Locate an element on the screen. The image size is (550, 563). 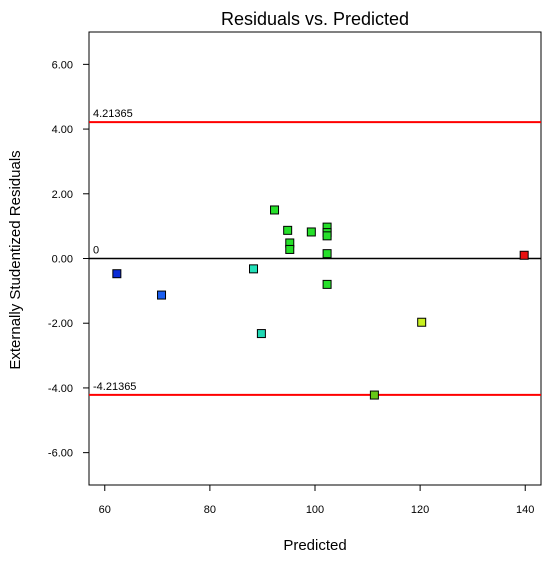
y-tick-label: 2.00 is located at coordinates (62, 195).